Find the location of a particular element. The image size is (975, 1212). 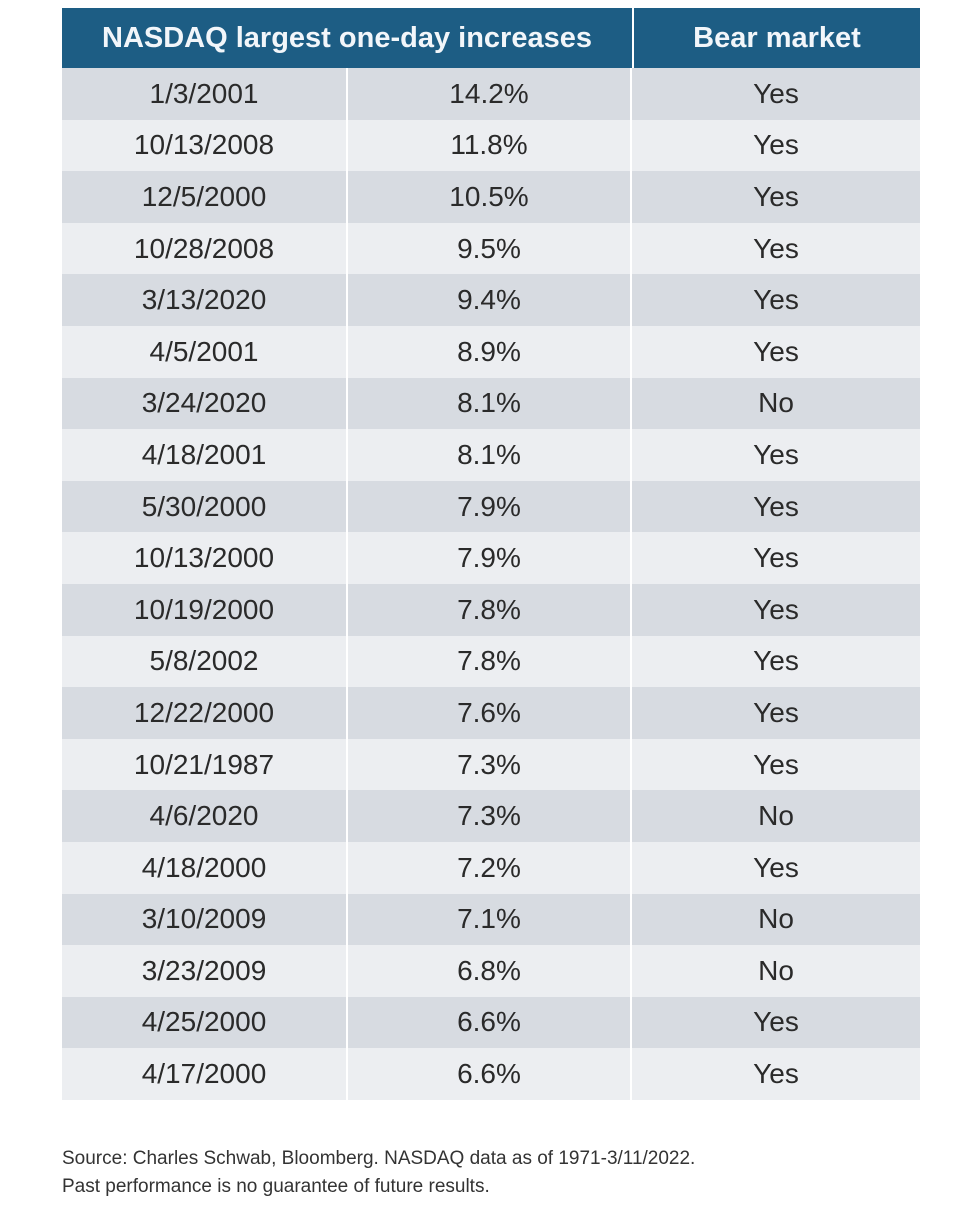

increase-cell: 7.6% is located at coordinates (490, 713).